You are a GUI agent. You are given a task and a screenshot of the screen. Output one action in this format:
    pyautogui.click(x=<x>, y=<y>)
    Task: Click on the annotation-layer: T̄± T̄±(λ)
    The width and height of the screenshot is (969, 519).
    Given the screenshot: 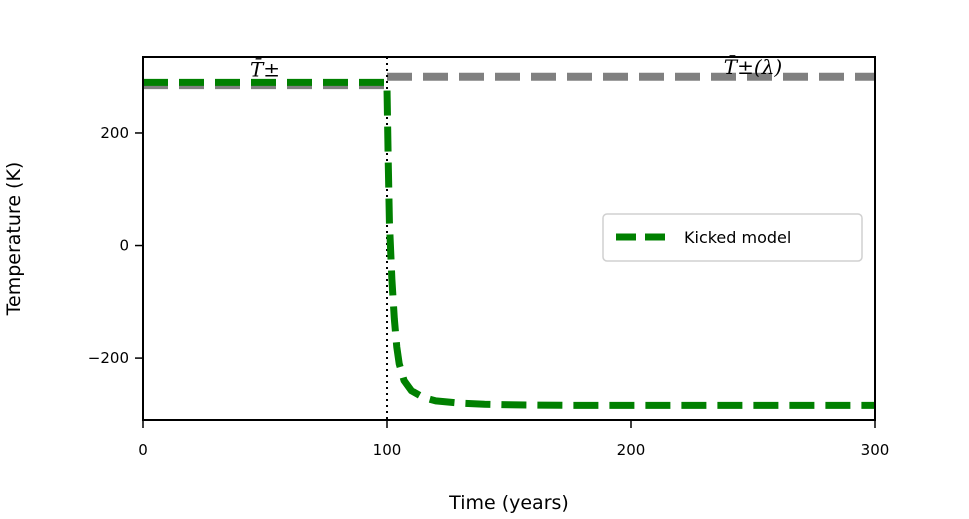 What is the action you would take?
    pyautogui.click(x=516, y=67)
    